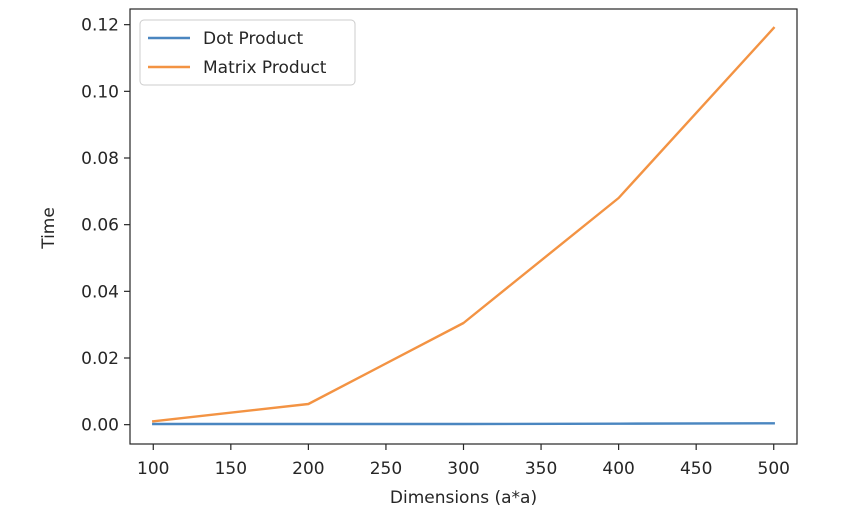 This screenshot has height=524, width=842. I want to click on x-axis: 100 150 200 250 300 350 400 450 500, so click(463, 461).